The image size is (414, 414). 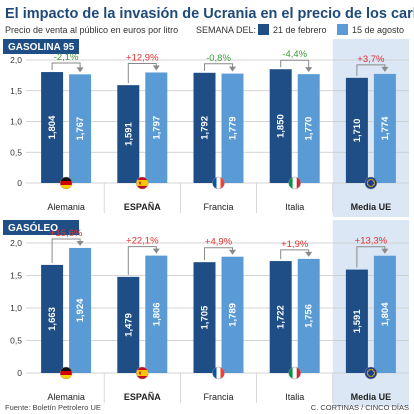 I want to click on bar-value-feb: 1,804, so click(x=52, y=127).